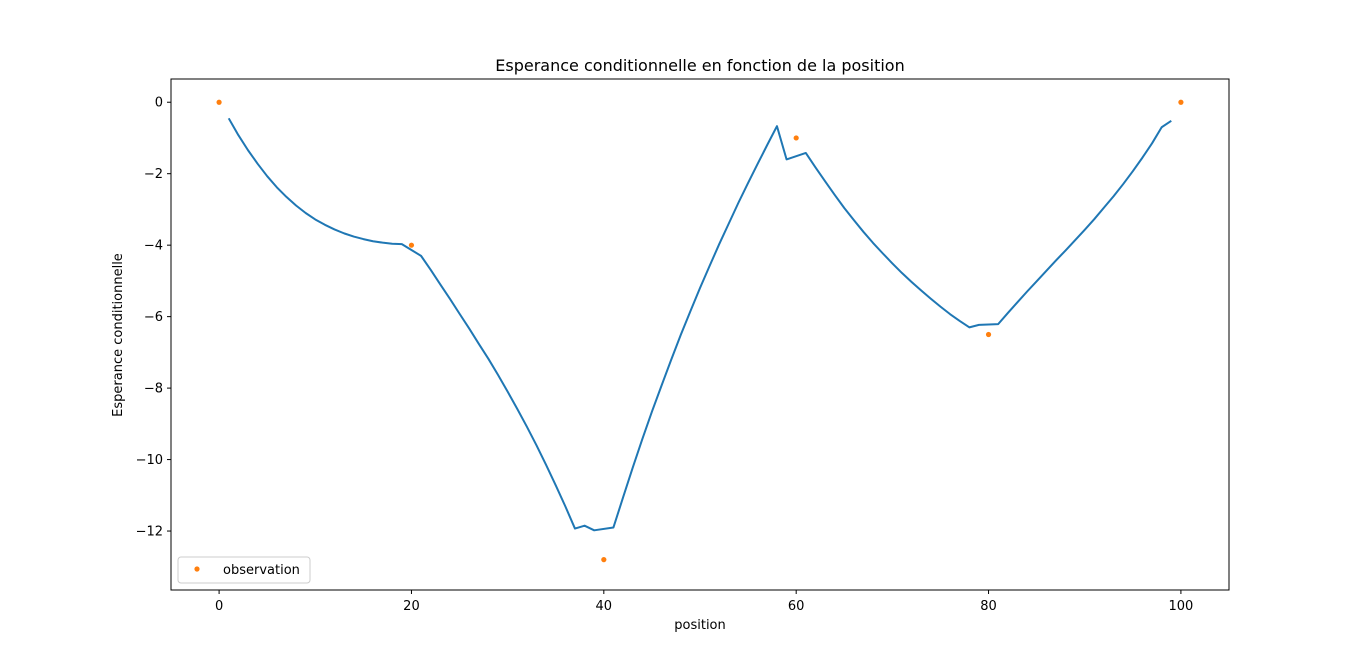 The image size is (1366, 662). I want to click on y-axis-ticks: 0 −2 −4 −6 −8 −10 −12, so click(153, 318).